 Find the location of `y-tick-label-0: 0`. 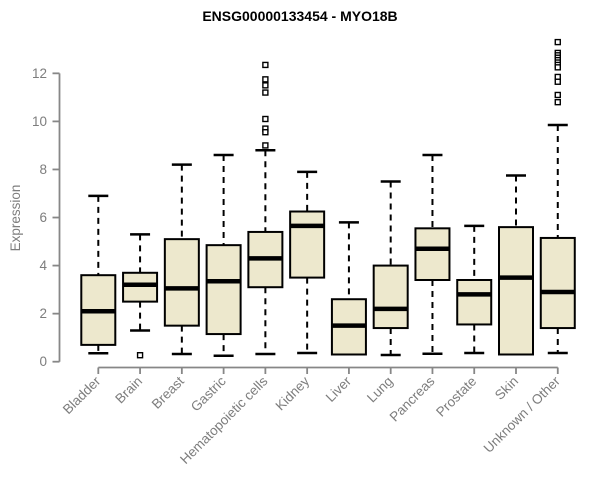

y-tick-label-0: 0 is located at coordinates (43, 361).